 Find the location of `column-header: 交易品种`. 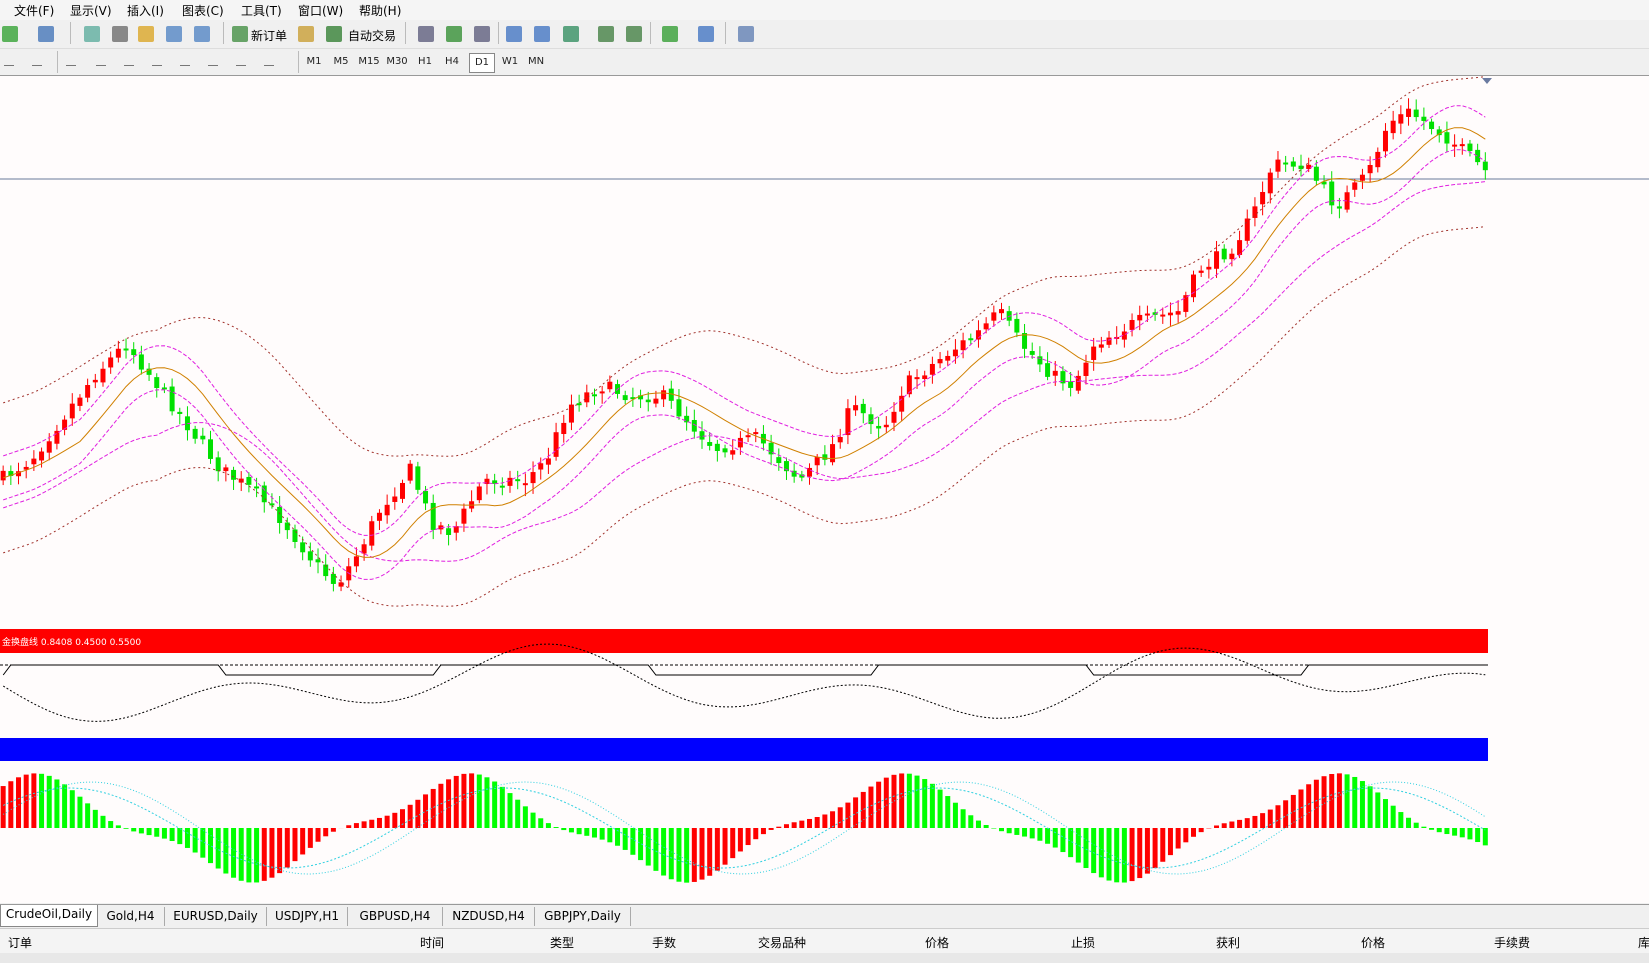

column-header: 交易品种 is located at coordinates (782, 943).